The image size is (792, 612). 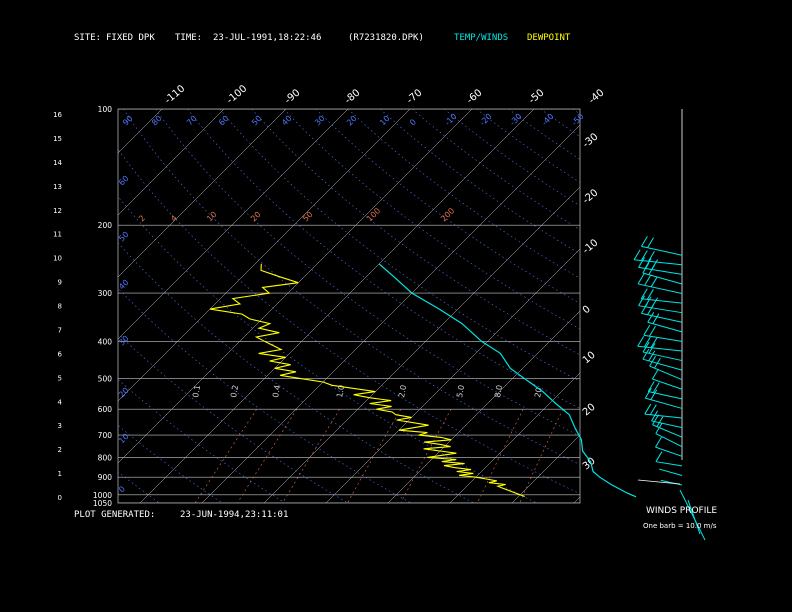 What do you see at coordinates (196, 391) in the screenshot?
I see `lower-label: 0.1` at bounding box center [196, 391].